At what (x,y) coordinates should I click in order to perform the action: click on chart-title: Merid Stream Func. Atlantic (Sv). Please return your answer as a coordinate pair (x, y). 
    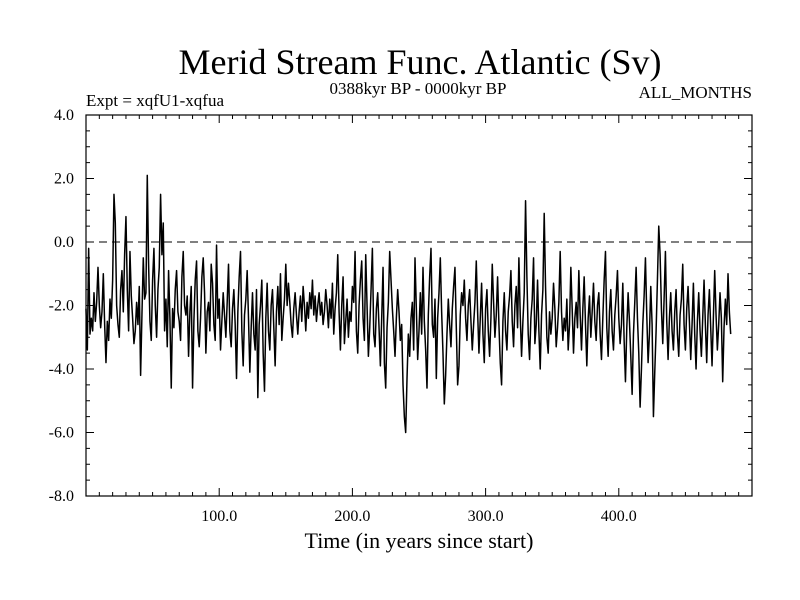
    Looking at the image, I should click on (420, 62).